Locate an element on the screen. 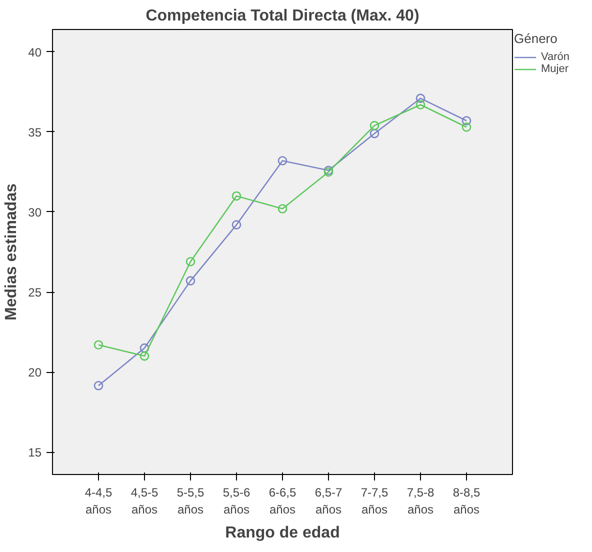  legend-label: Varón is located at coordinates (555, 57).